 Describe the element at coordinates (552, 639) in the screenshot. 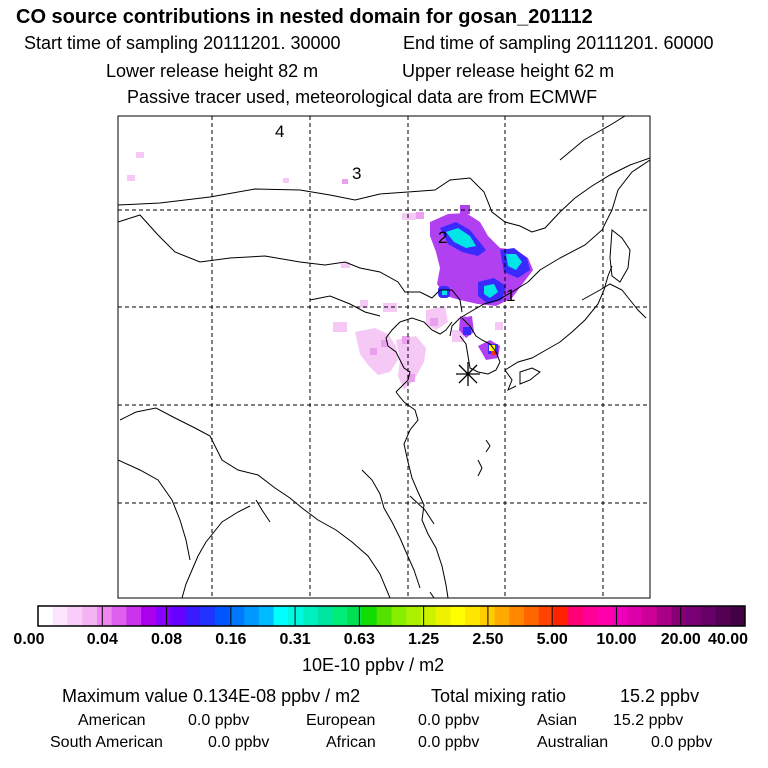

I see `colorbar-tick-label: 5.00` at that location.